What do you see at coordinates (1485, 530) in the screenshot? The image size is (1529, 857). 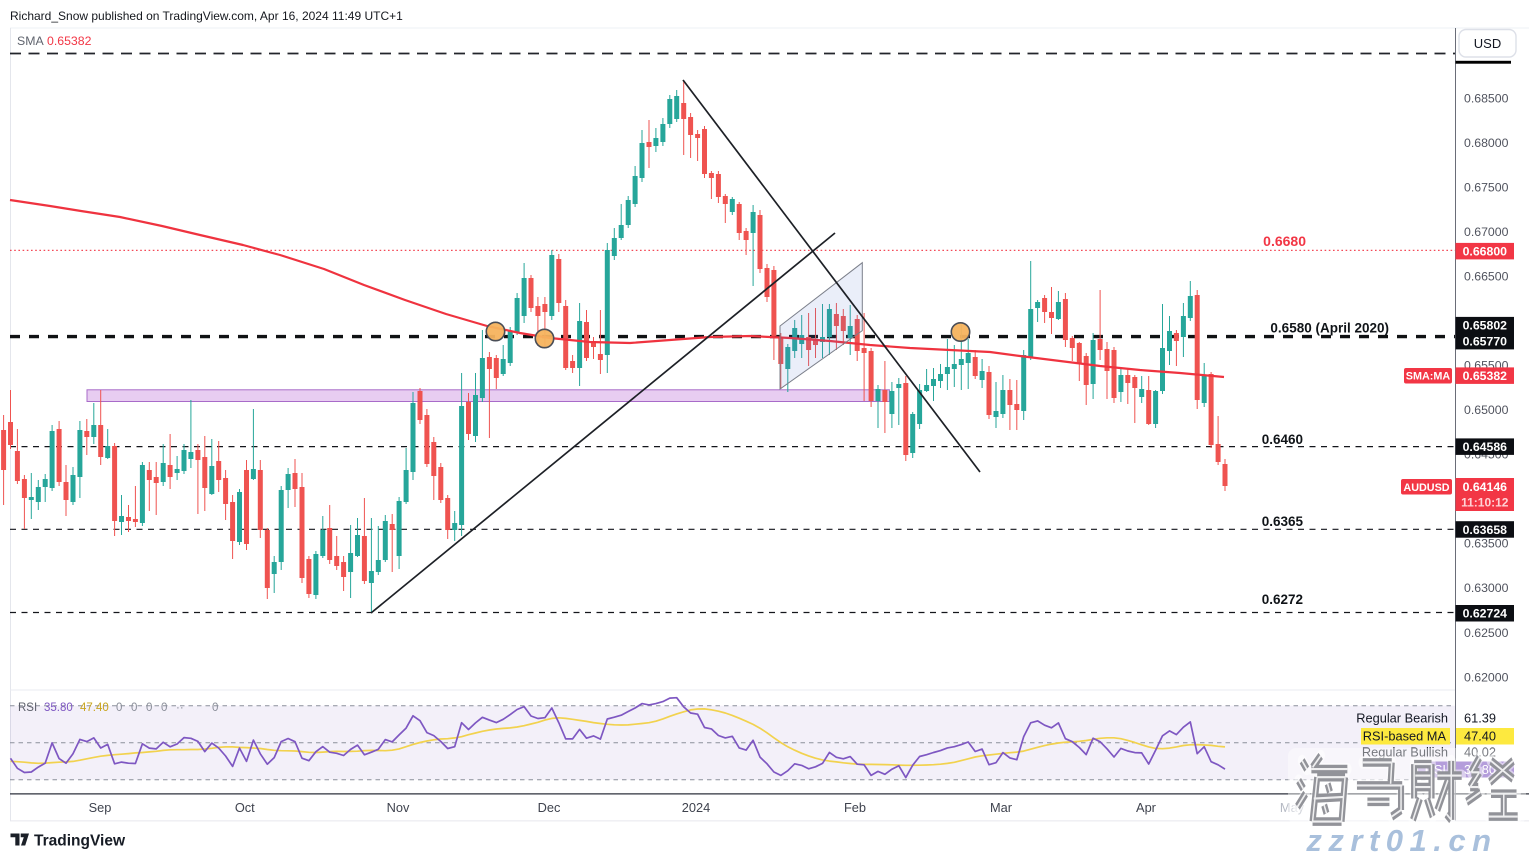 I see `svg-text: 0.63658` at bounding box center [1485, 530].